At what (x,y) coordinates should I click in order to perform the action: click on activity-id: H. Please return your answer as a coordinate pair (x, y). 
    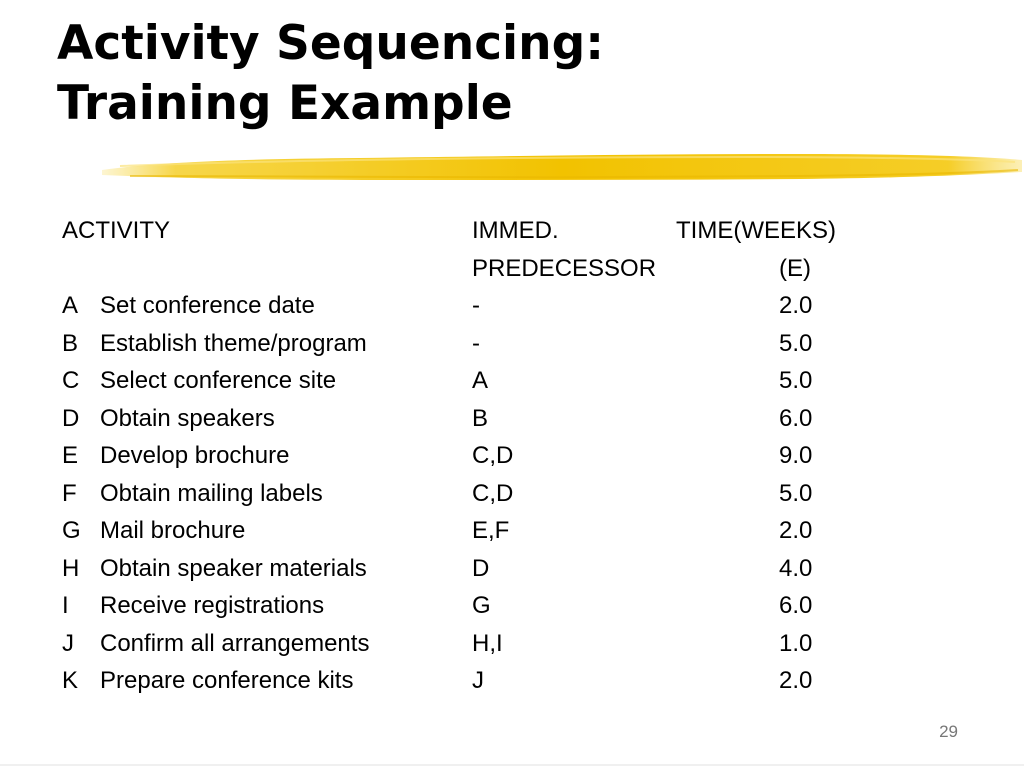
    Looking at the image, I should click on (71, 568).